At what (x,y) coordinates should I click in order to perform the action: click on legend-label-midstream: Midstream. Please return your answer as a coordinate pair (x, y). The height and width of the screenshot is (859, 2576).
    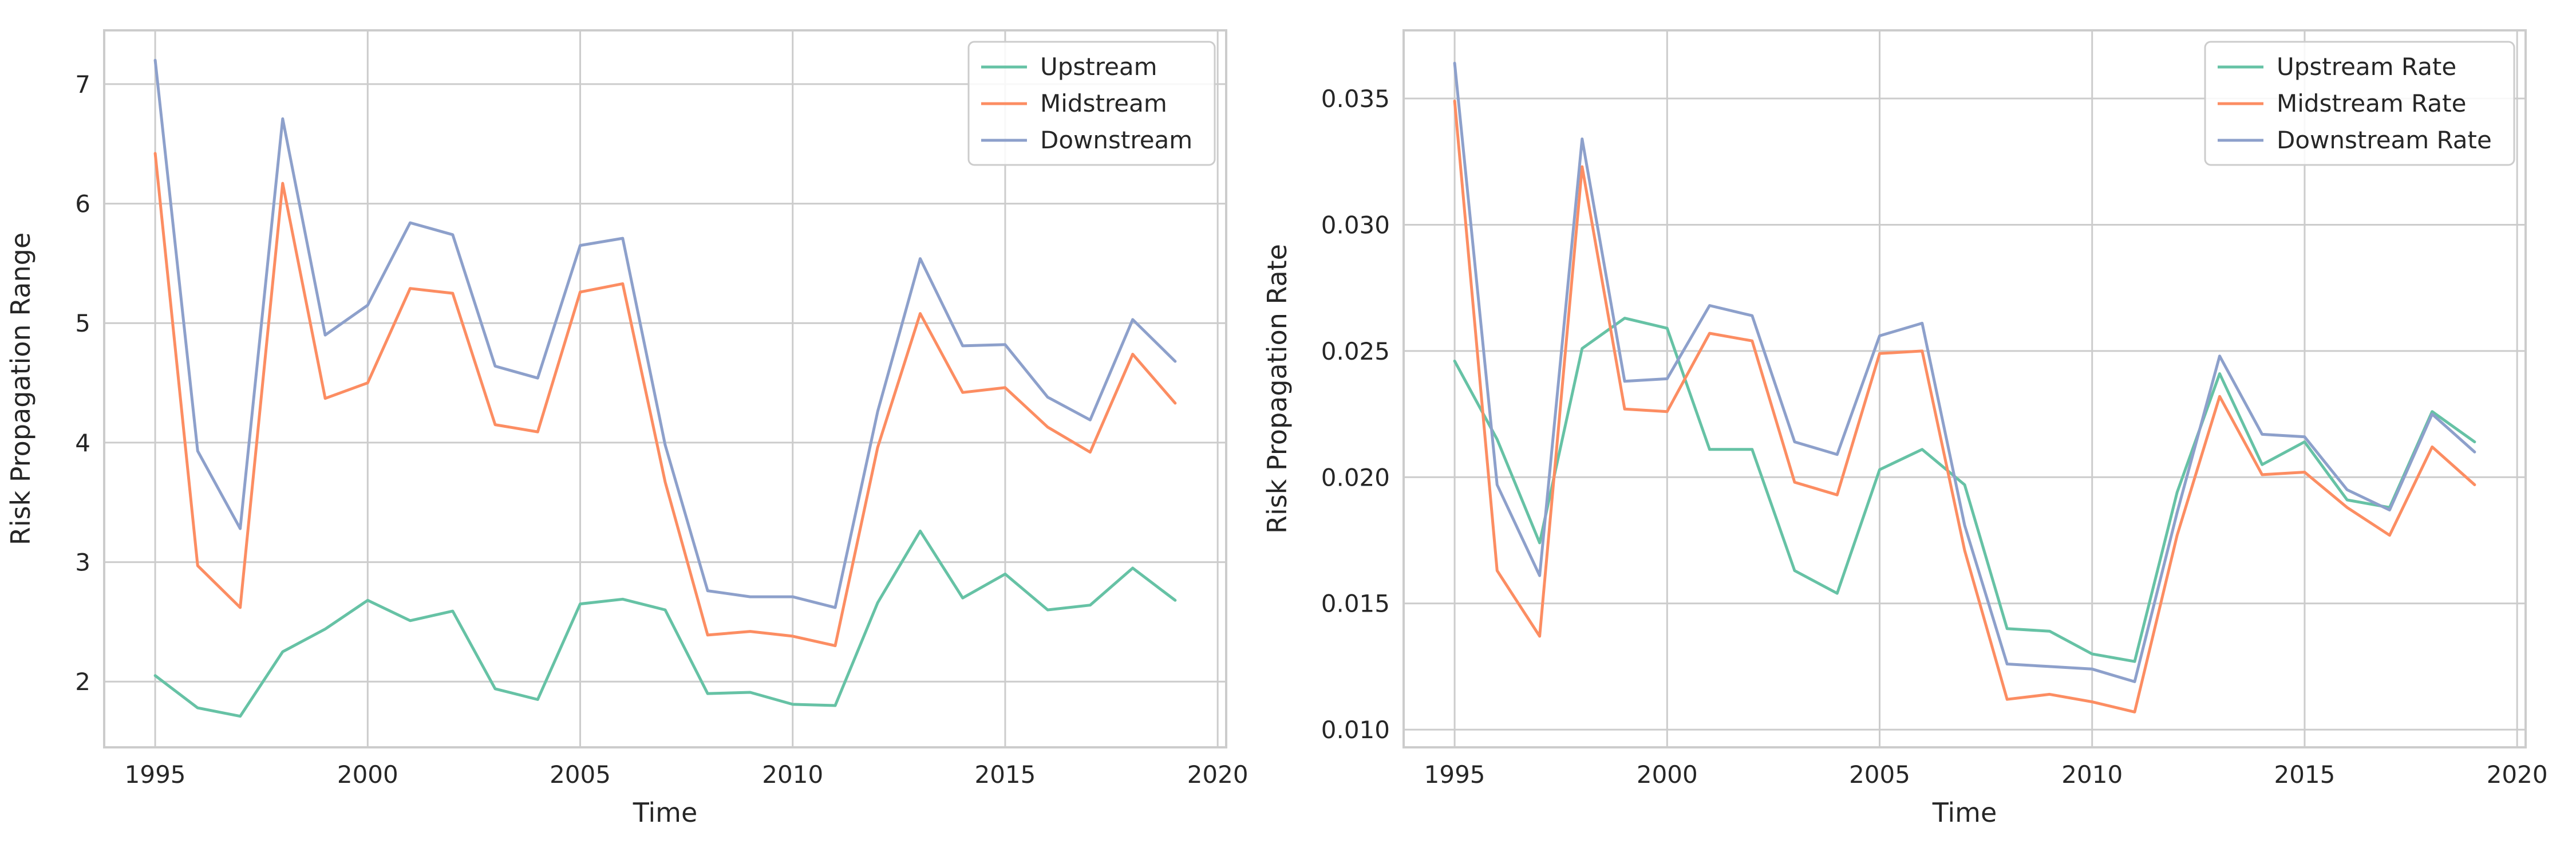
    Looking at the image, I should click on (1103, 103).